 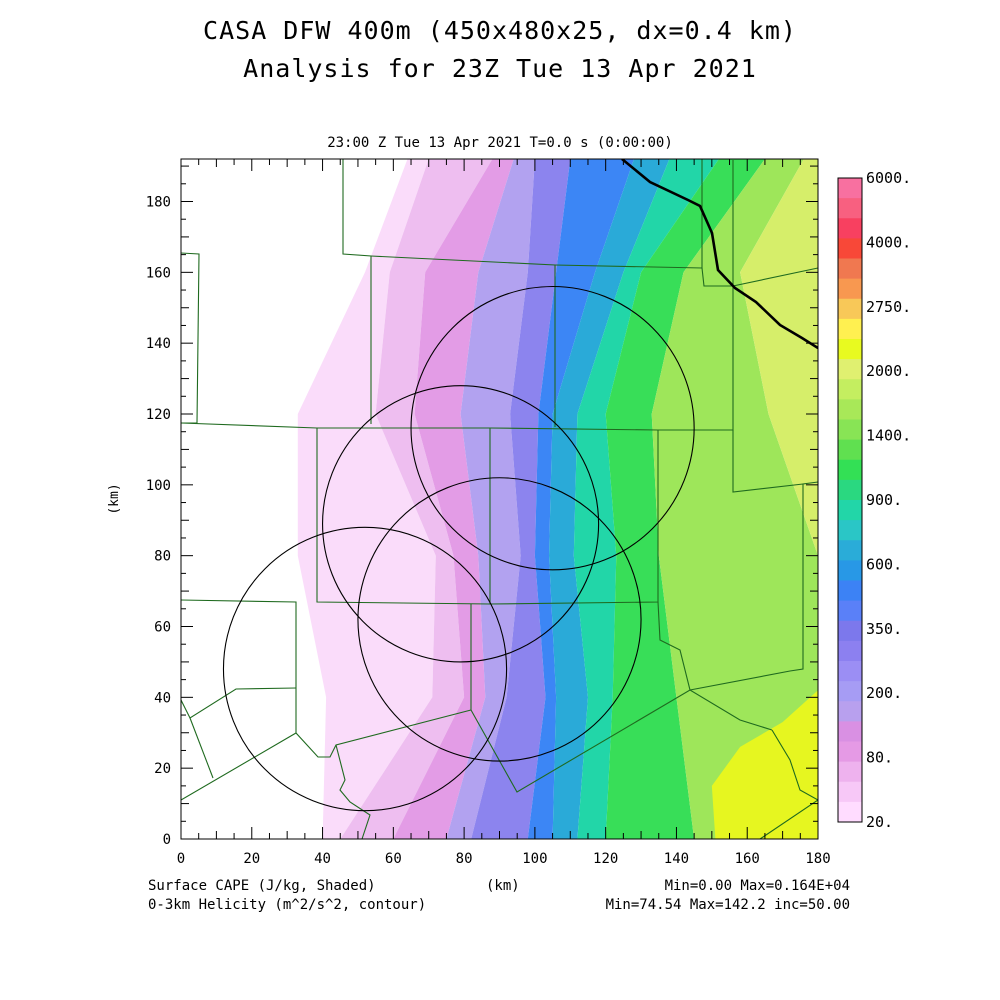 I want to click on shaded-stats: Min=0.00 Max=0.164E+04, so click(x=757, y=886).